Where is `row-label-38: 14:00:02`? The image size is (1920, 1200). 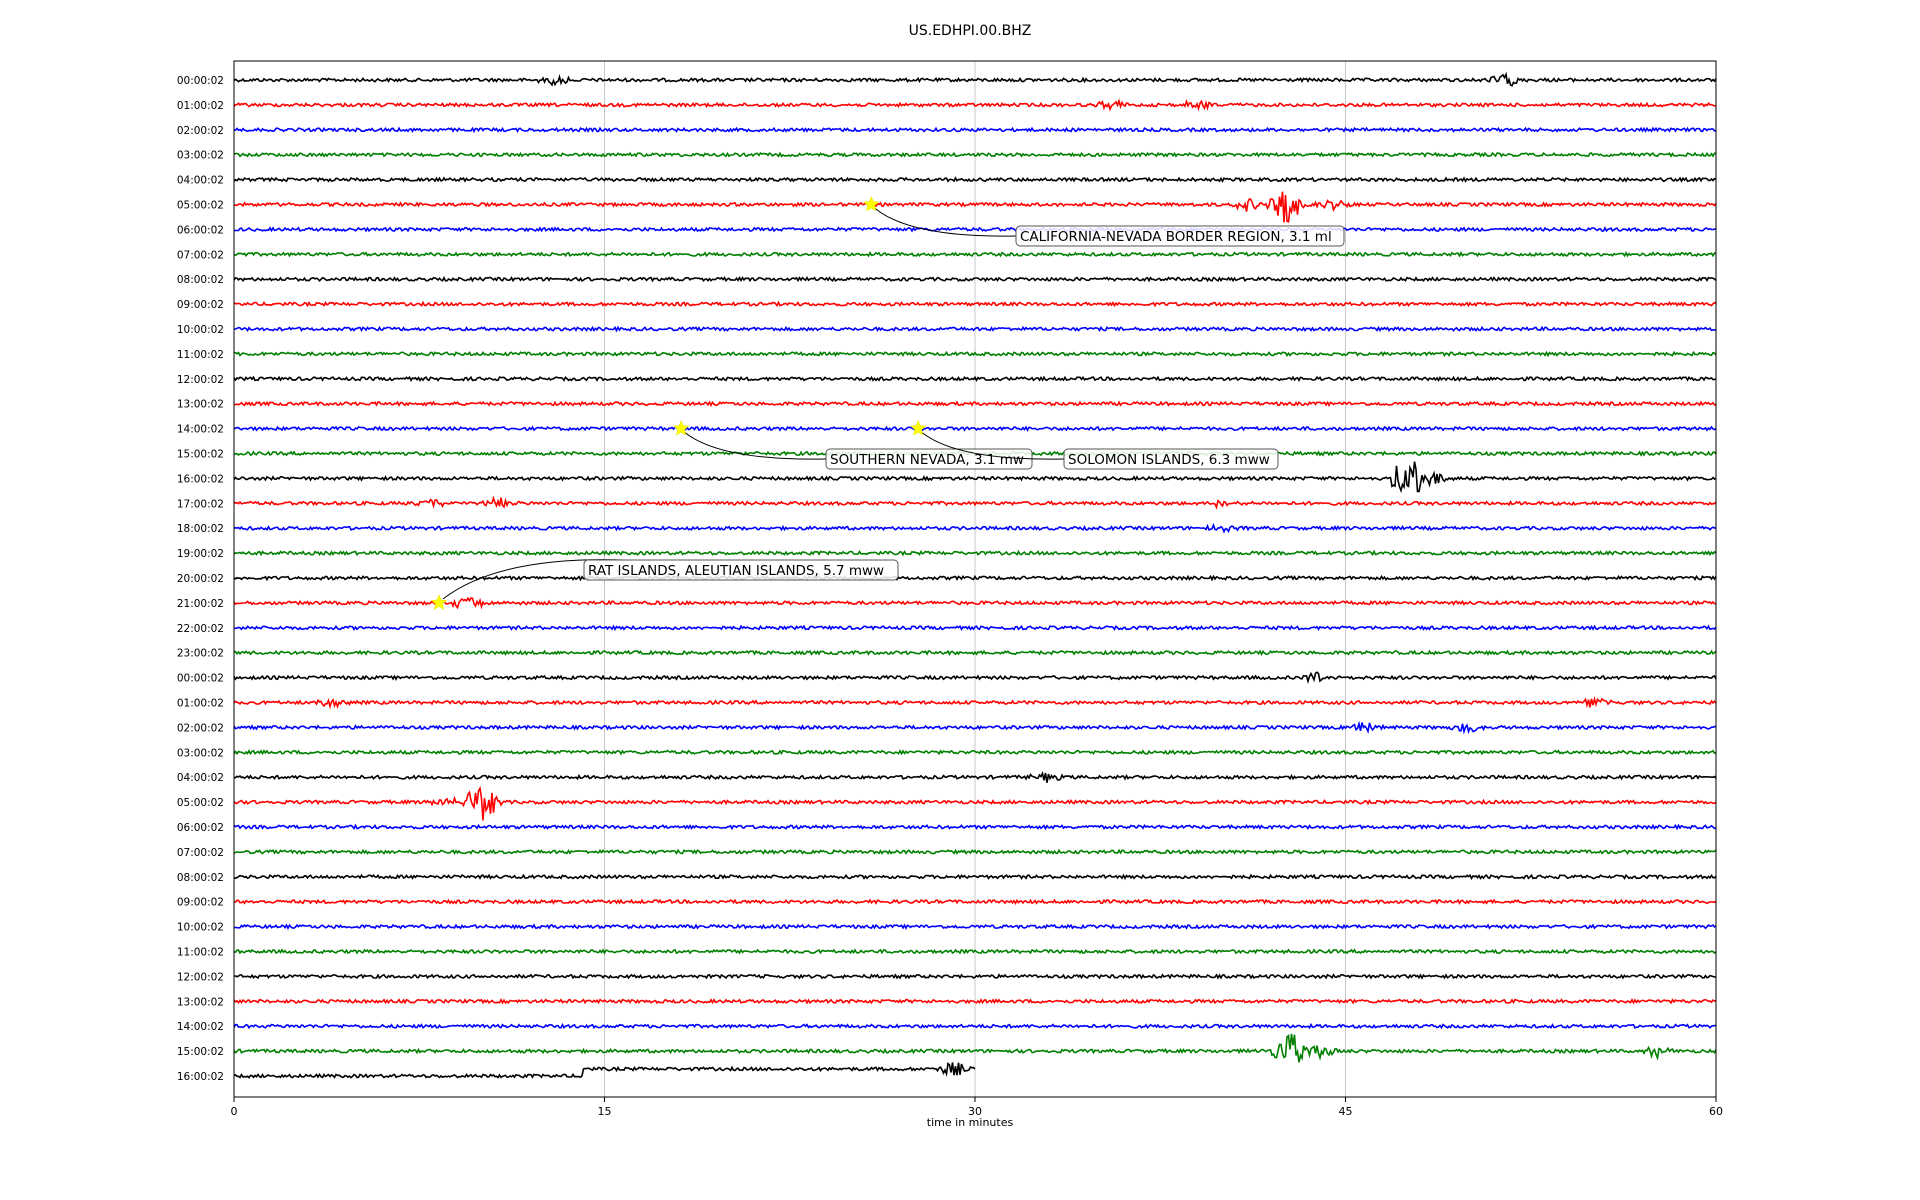 row-label-38: 14:00:02 is located at coordinates (200, 1027).